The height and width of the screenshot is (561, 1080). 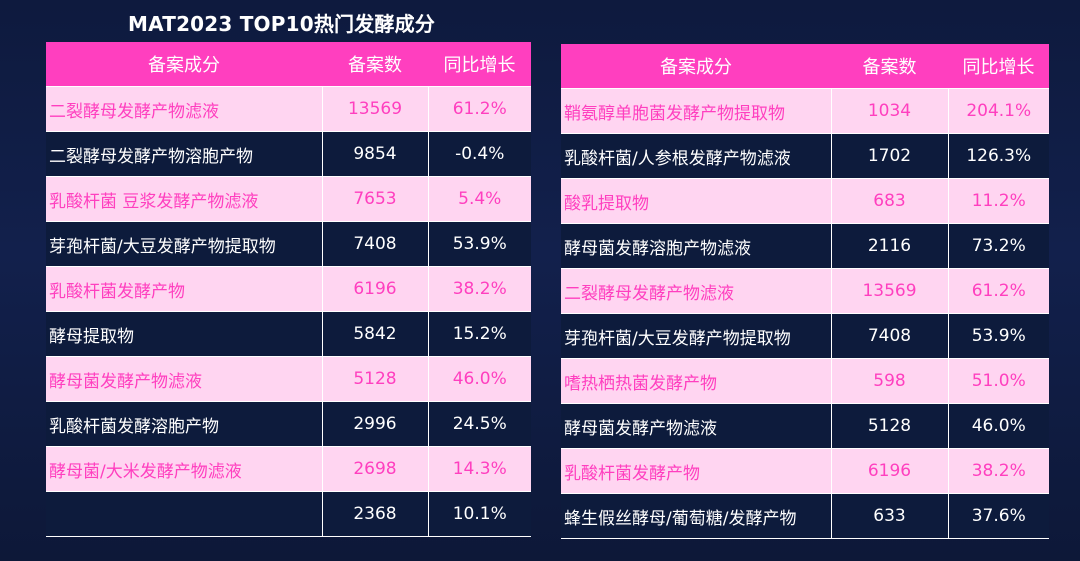 I want to click on ingredient-name: 乳酸杆菌 豆浆发酵产物滤液, so click(x=184, y=199).